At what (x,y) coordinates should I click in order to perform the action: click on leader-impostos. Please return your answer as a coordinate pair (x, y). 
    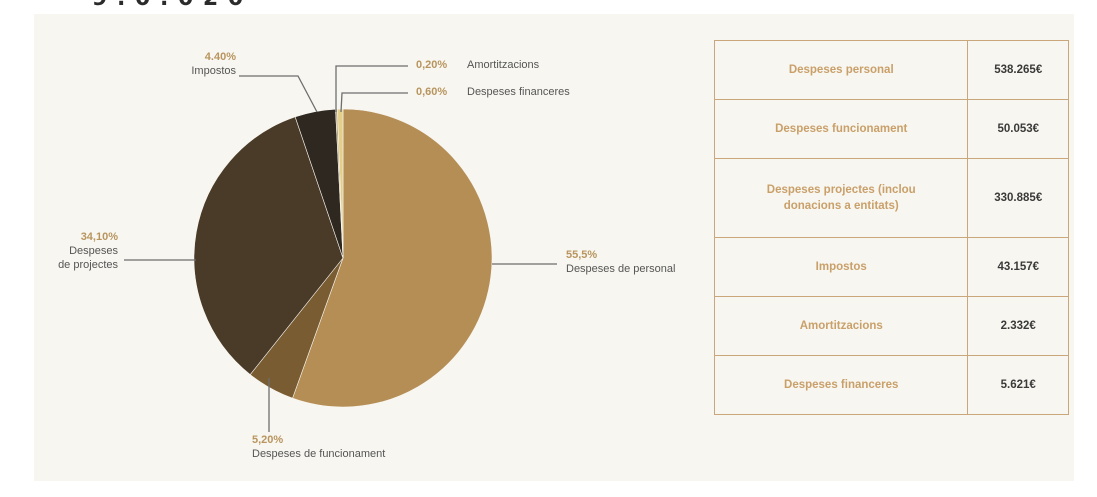
    Looking at the image, I should click on (278, 94).